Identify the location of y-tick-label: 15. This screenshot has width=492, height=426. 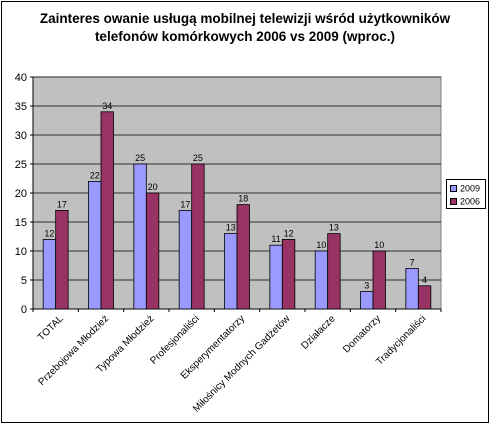
(21, 223).